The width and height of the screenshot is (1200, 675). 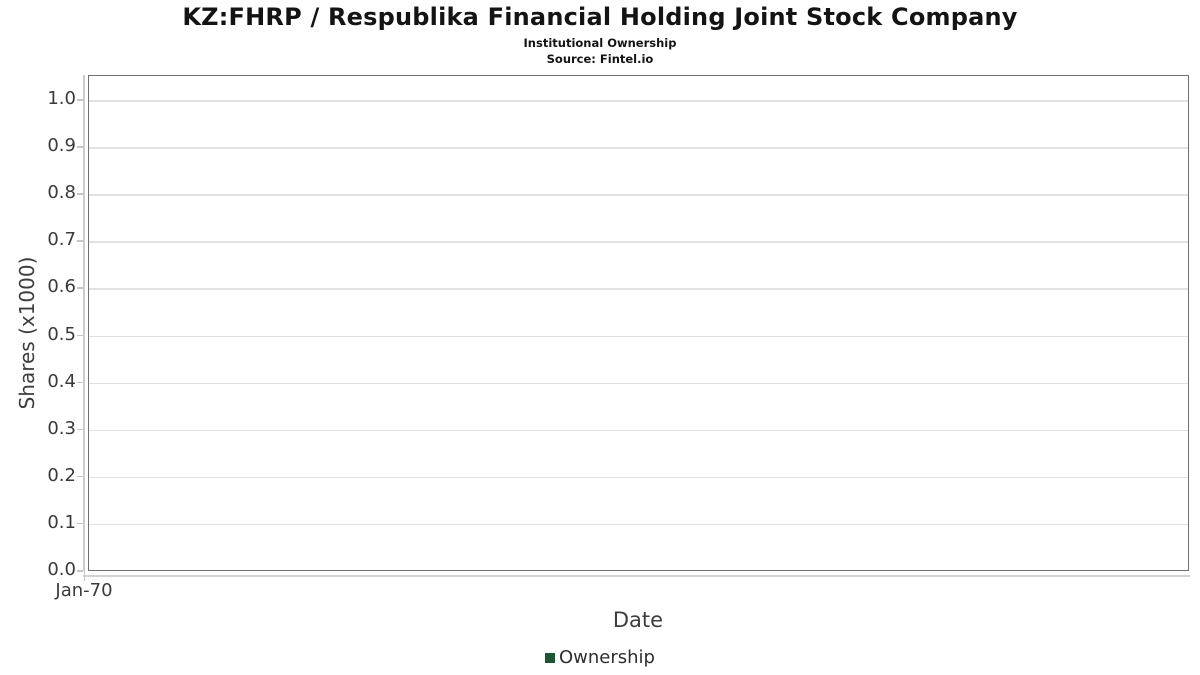 I want to click on y-tick-label: 0.3, so click(x=61, y=428).